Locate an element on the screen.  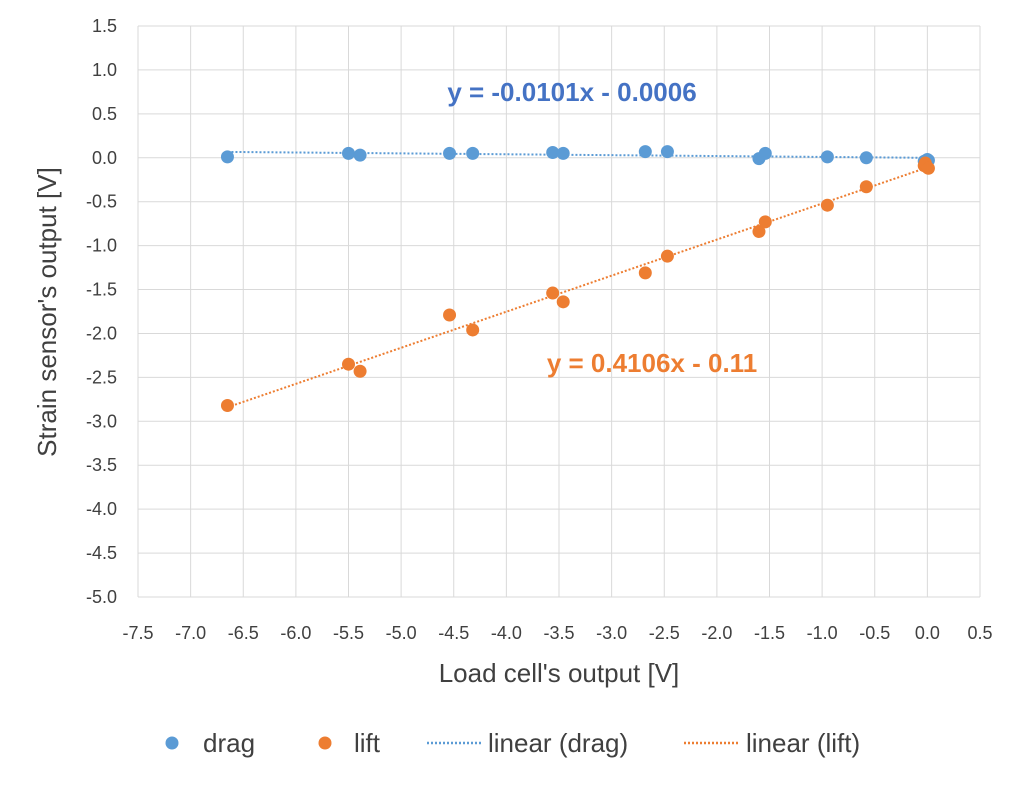
x-tick-label: -7.5 is located at coordinates (137, 633).